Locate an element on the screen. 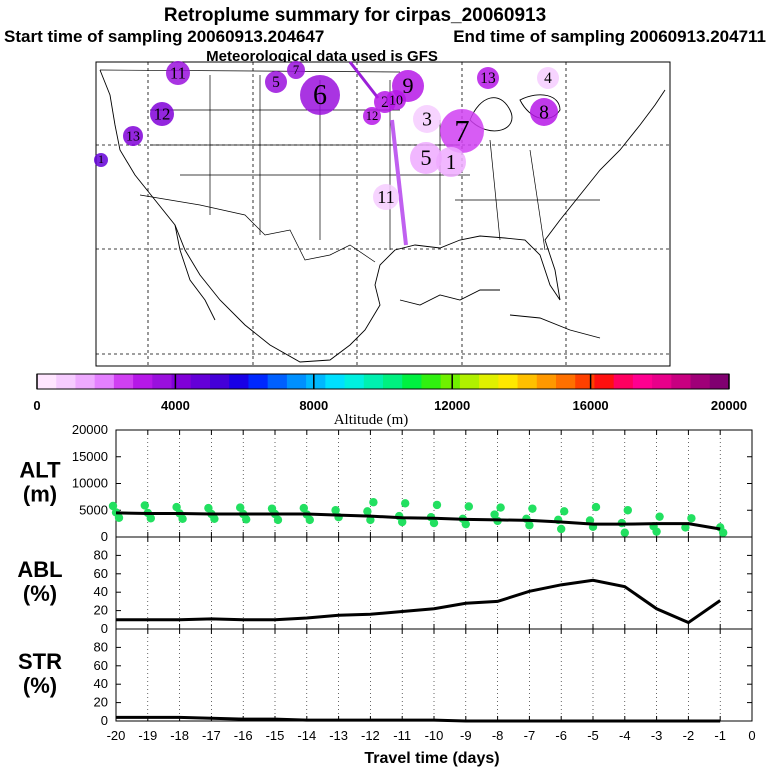 This screenshot has height=768, width=768. colorbar-tick-label: 16000 is located at coordinates (591, 405).